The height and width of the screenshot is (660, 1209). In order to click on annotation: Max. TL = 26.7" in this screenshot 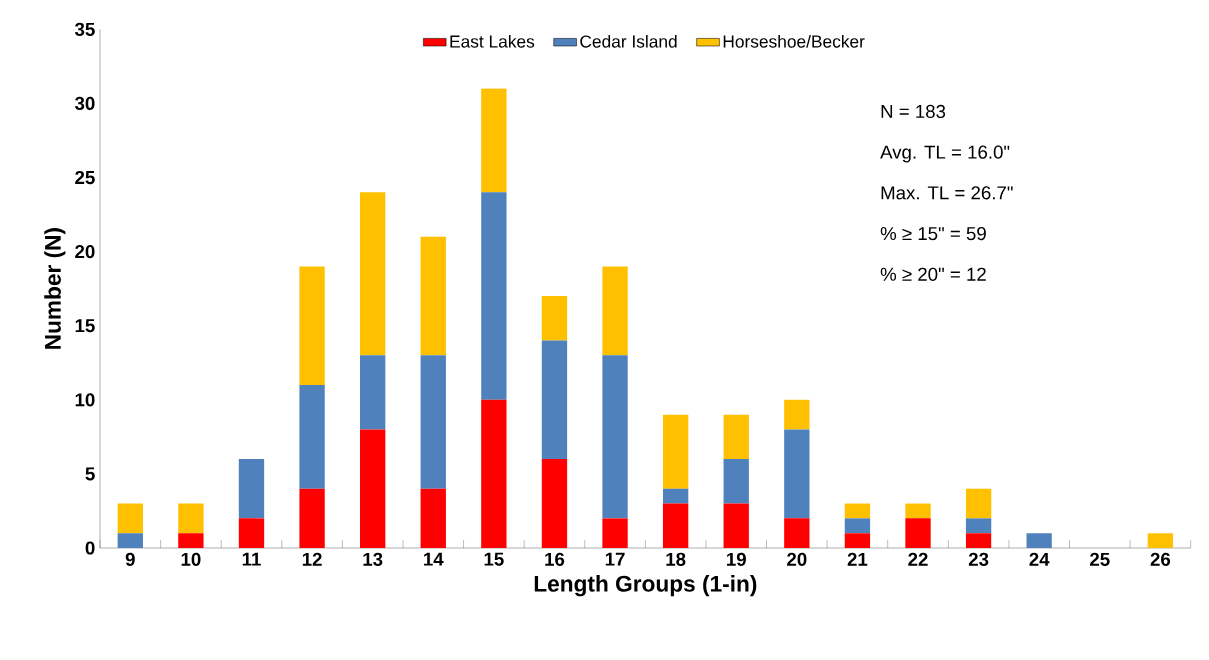, I will do `click(947, 193)`.